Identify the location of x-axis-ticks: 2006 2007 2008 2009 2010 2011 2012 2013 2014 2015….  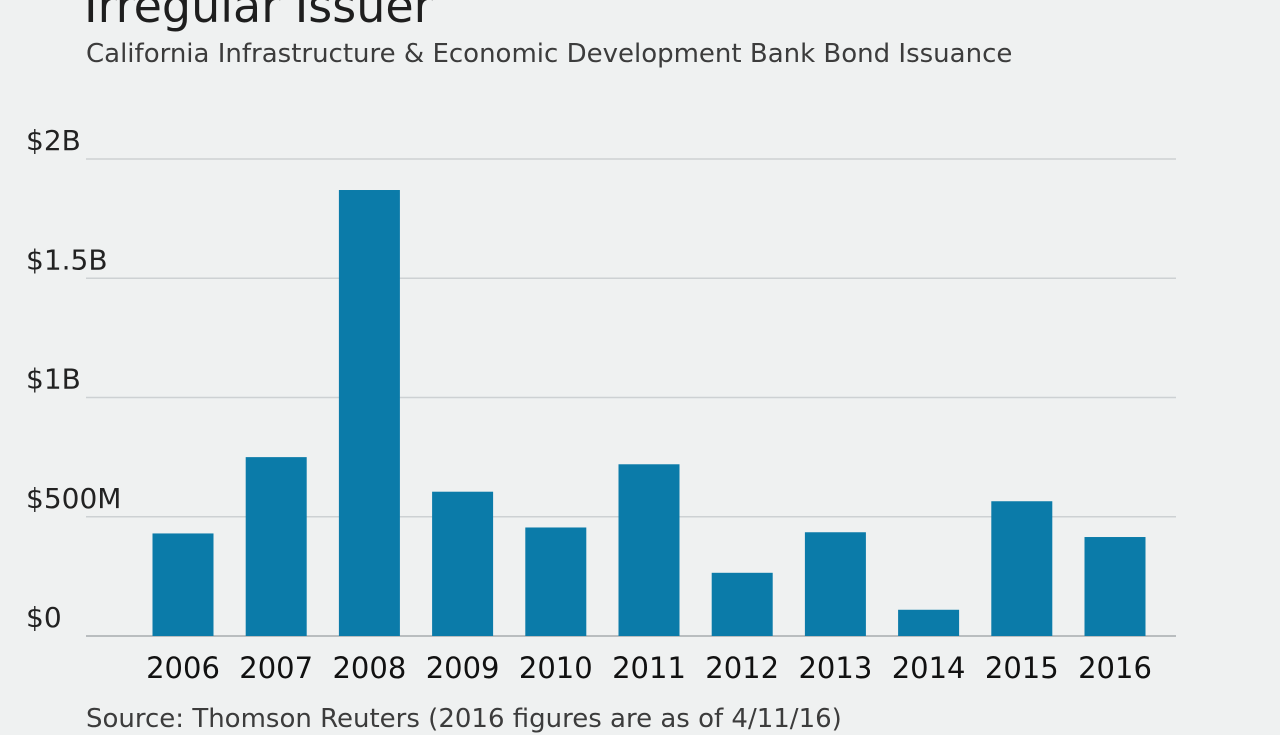
(649, 668).